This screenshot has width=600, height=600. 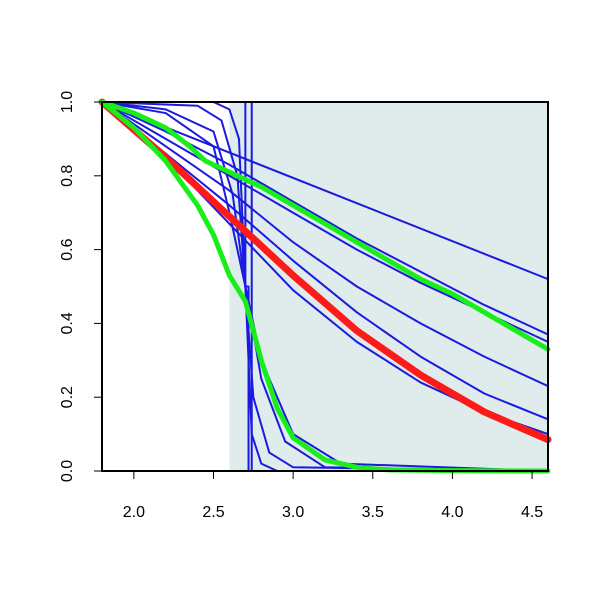 What do you see at coordinates (373, 512) in the screenshot?
I see `x-tick-label: 3.5` at bounding box center [373, 512].